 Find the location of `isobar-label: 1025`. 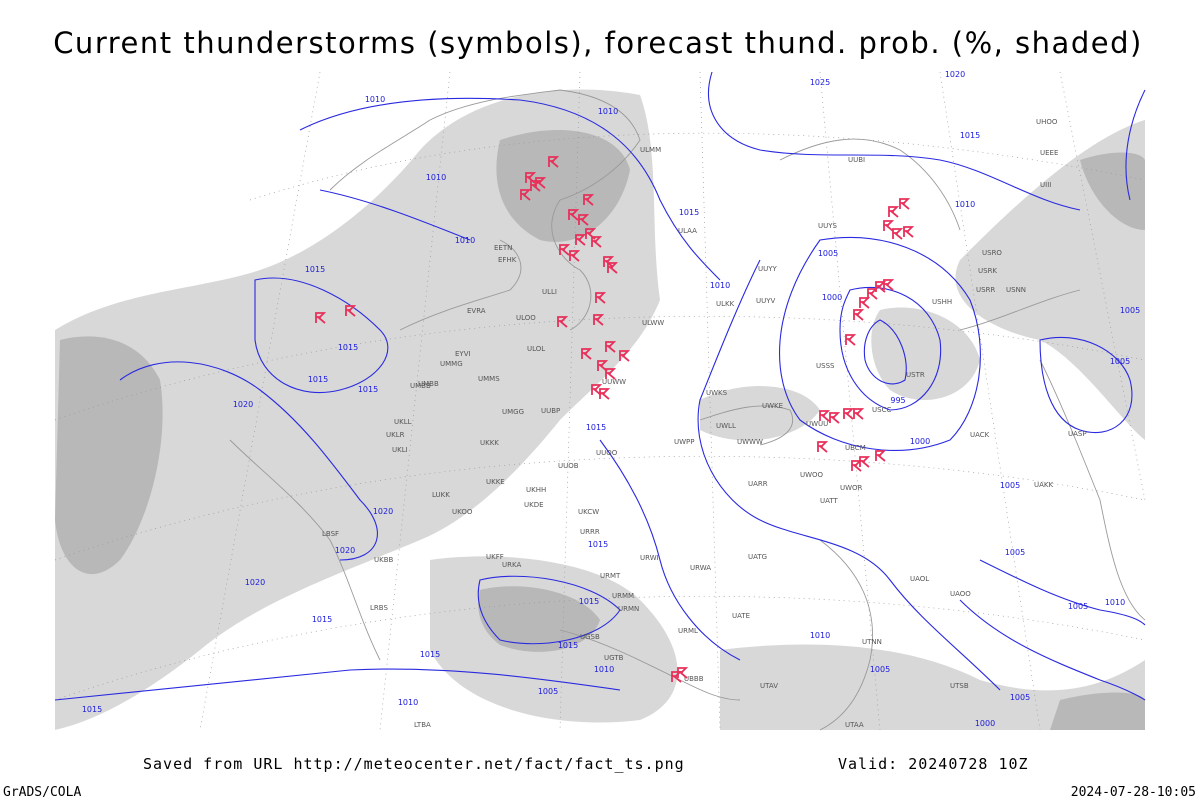

isobar-label: 1025 is located at coordinates (820, 82).